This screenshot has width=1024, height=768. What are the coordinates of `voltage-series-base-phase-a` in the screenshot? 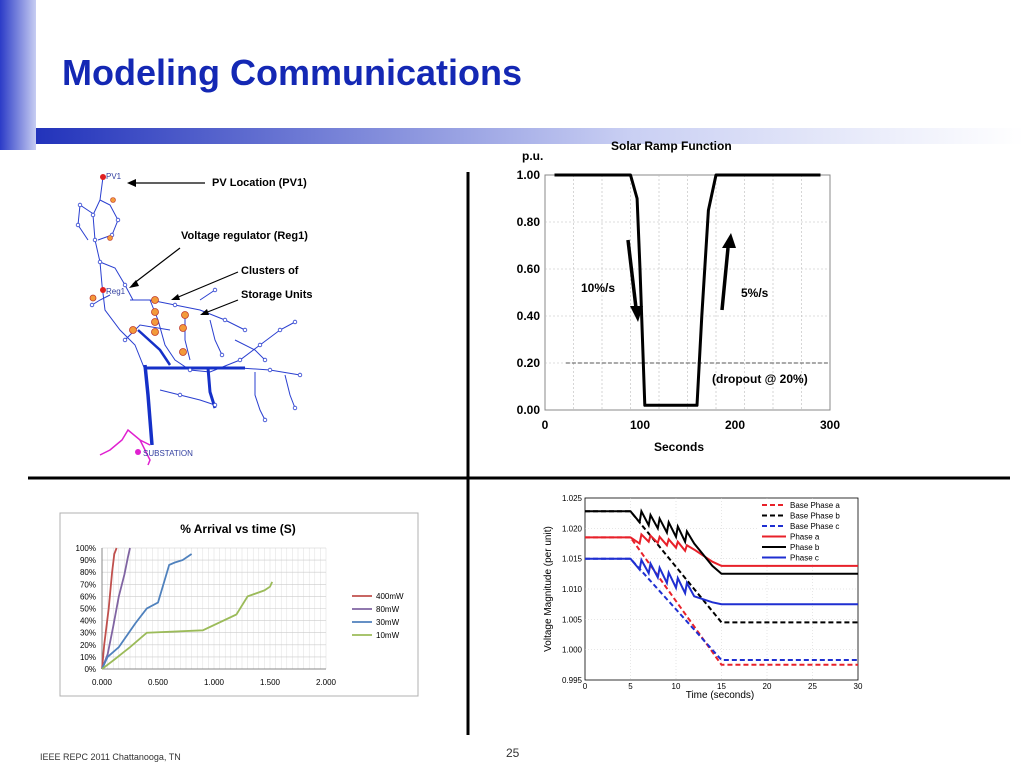 It's located at (721, 601).